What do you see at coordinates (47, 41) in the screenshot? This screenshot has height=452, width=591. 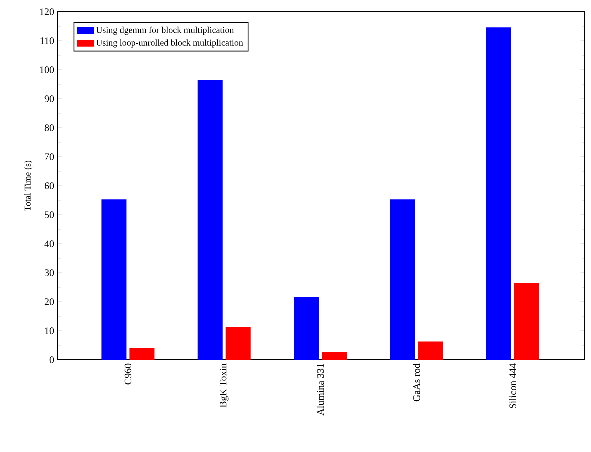 I see `y-tick-label: 110` at bounding box center [47, 41].